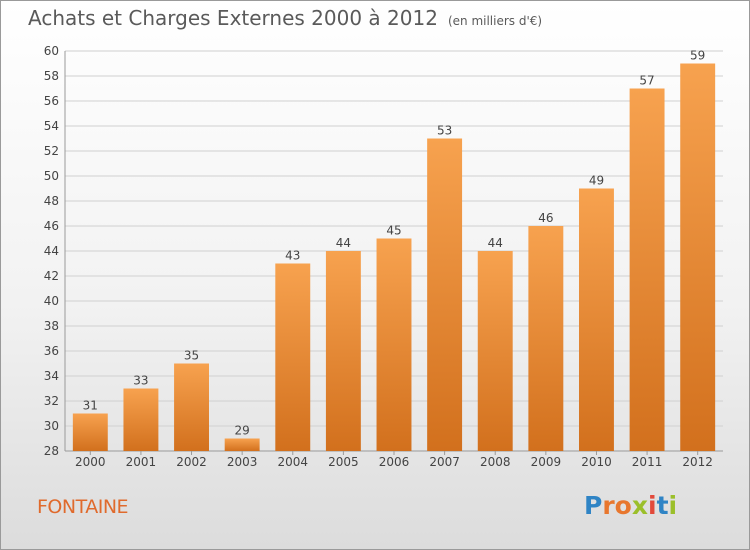 This screenshot has width=750, height=550. Describe the element at coordinates (191, 462) in the screenshot. I see `x-tick-label: 2002` at that location.